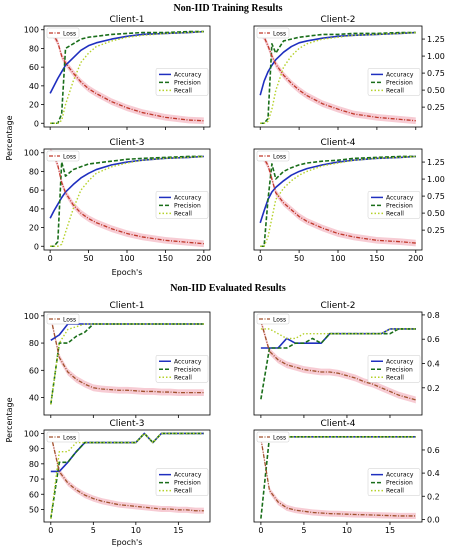 This screenshot has height=550, width=457. Describe the element at coordinates (34, 509) in the screenshot. I see `y-tick-label: 50` at that location.